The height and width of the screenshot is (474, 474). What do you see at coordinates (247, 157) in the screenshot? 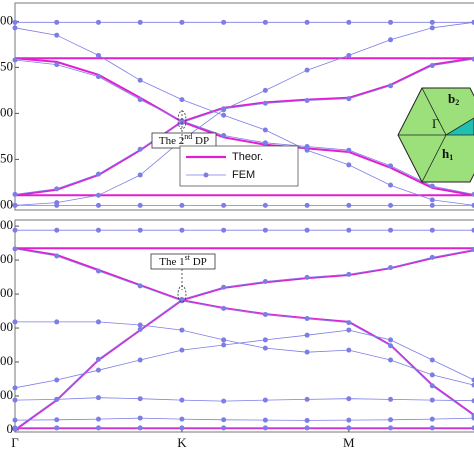
I see `legend-label: Theor.` at bounding box center [247, 157].